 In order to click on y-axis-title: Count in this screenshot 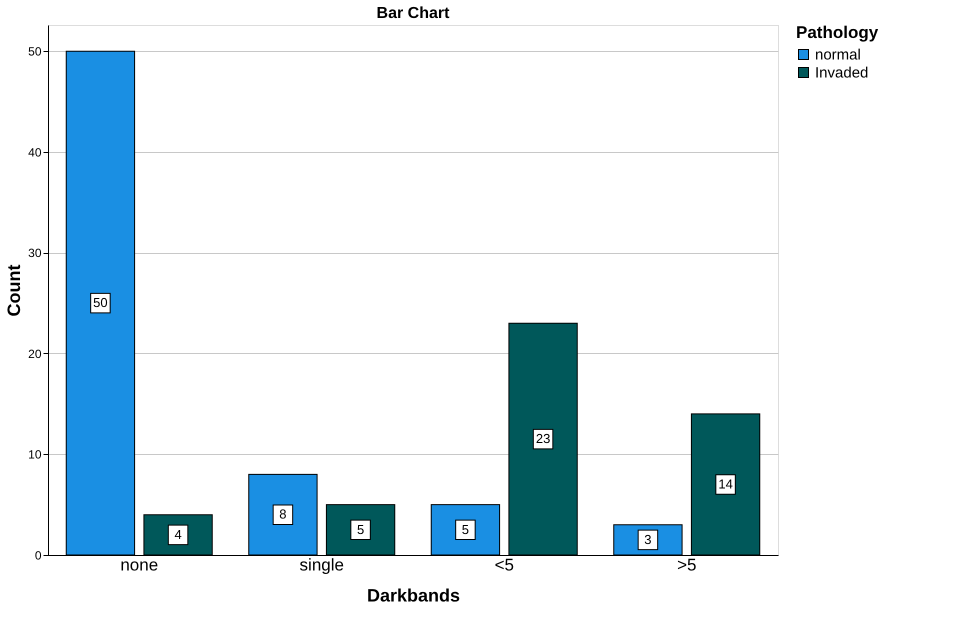, I will do `click(14, 290)`.